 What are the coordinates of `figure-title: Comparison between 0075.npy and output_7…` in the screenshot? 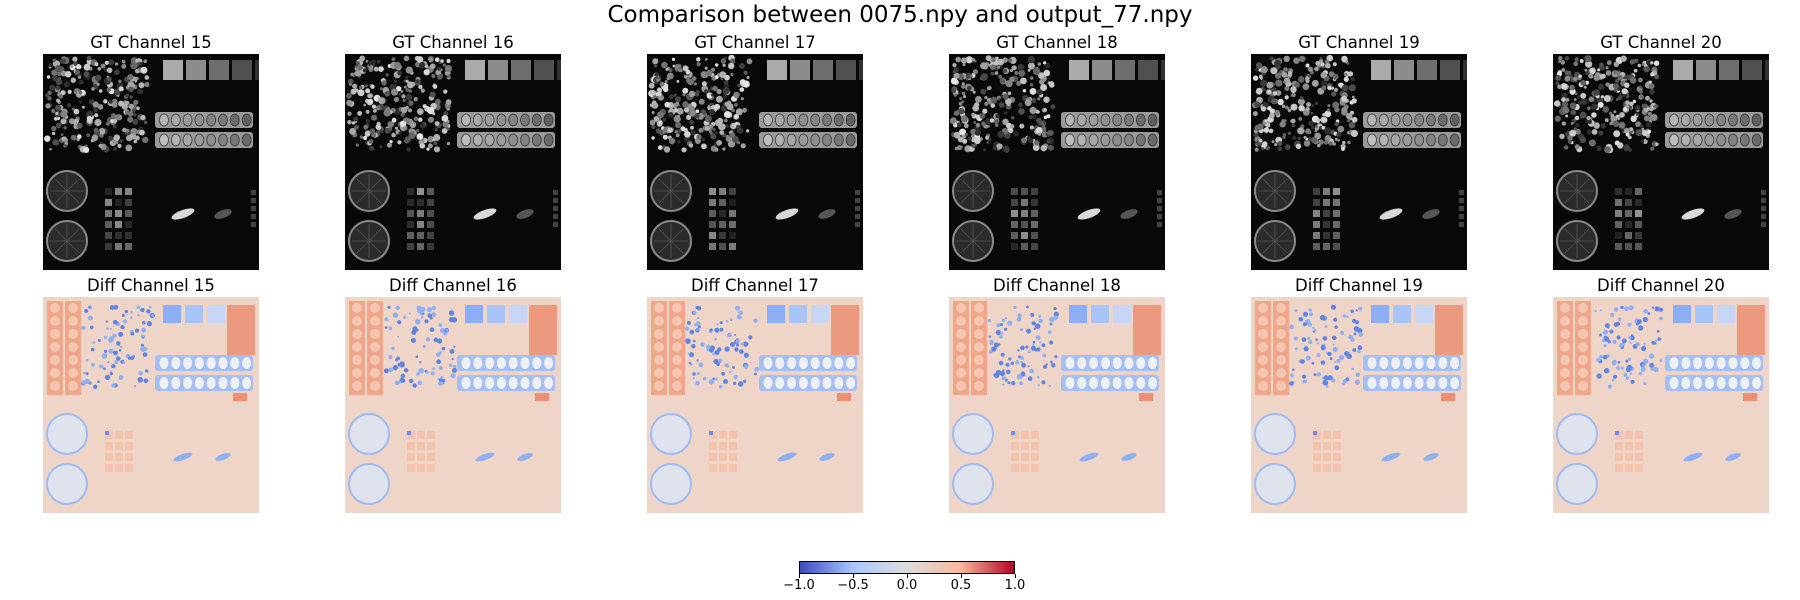 It's located at (900, 15).